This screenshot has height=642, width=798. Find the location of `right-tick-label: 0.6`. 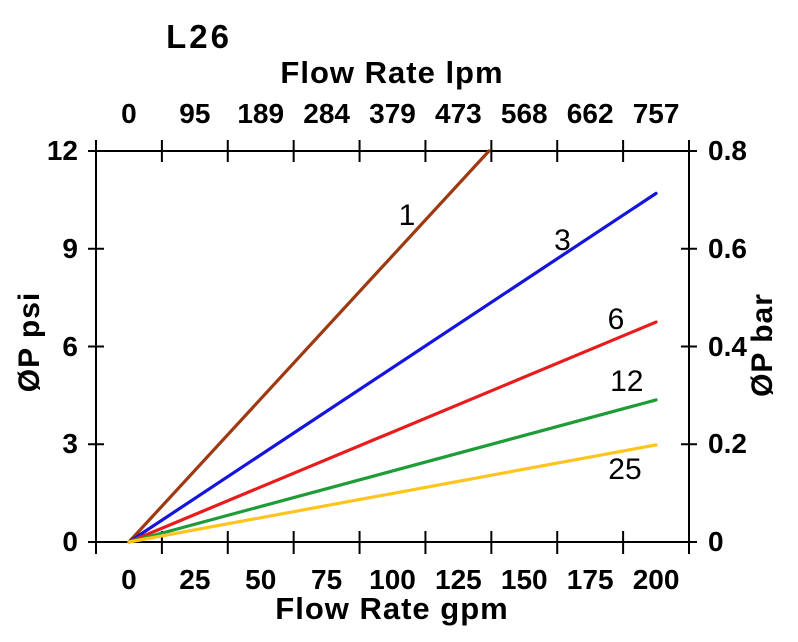

right-tick-label: 0.6 is located at coordinates (727, 248).